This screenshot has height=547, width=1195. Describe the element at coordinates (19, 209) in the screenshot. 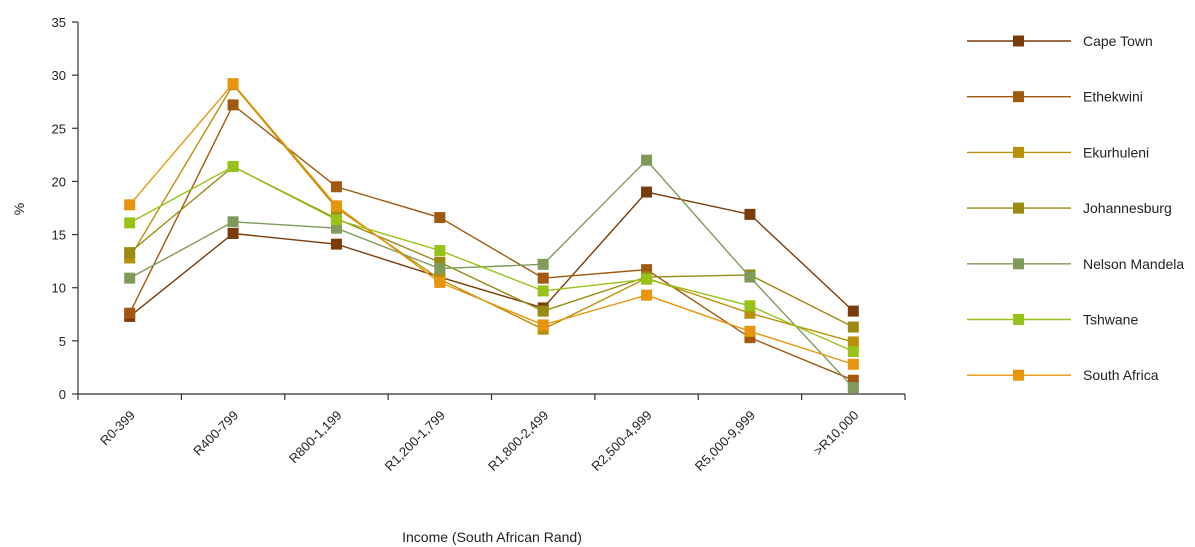

I see `y-axis-title: %` at that location.